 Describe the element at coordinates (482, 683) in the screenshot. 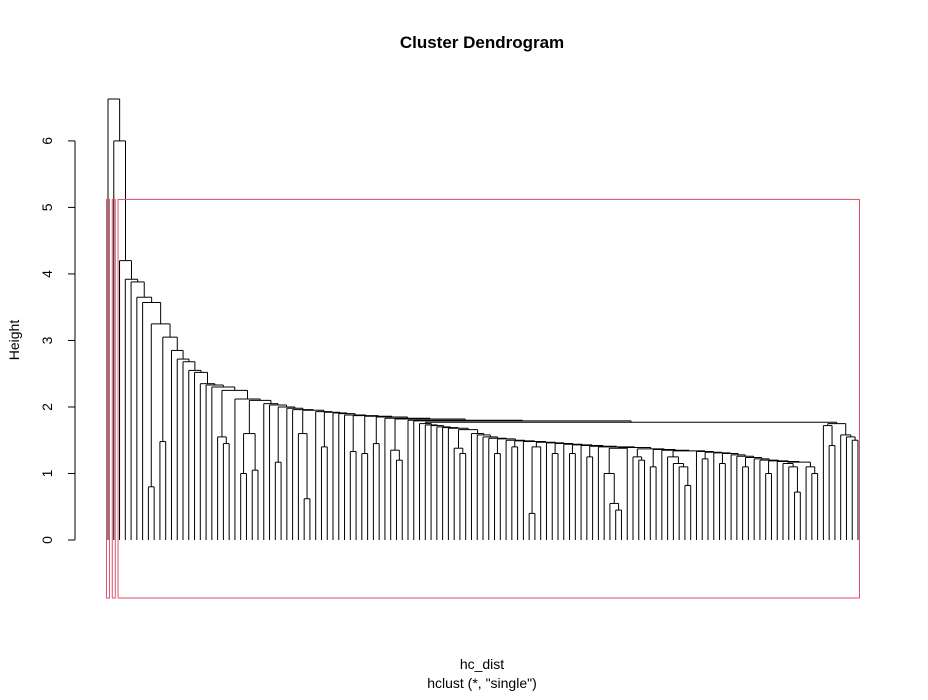

I see `subtitle: hclust (*, "single")` at that location.